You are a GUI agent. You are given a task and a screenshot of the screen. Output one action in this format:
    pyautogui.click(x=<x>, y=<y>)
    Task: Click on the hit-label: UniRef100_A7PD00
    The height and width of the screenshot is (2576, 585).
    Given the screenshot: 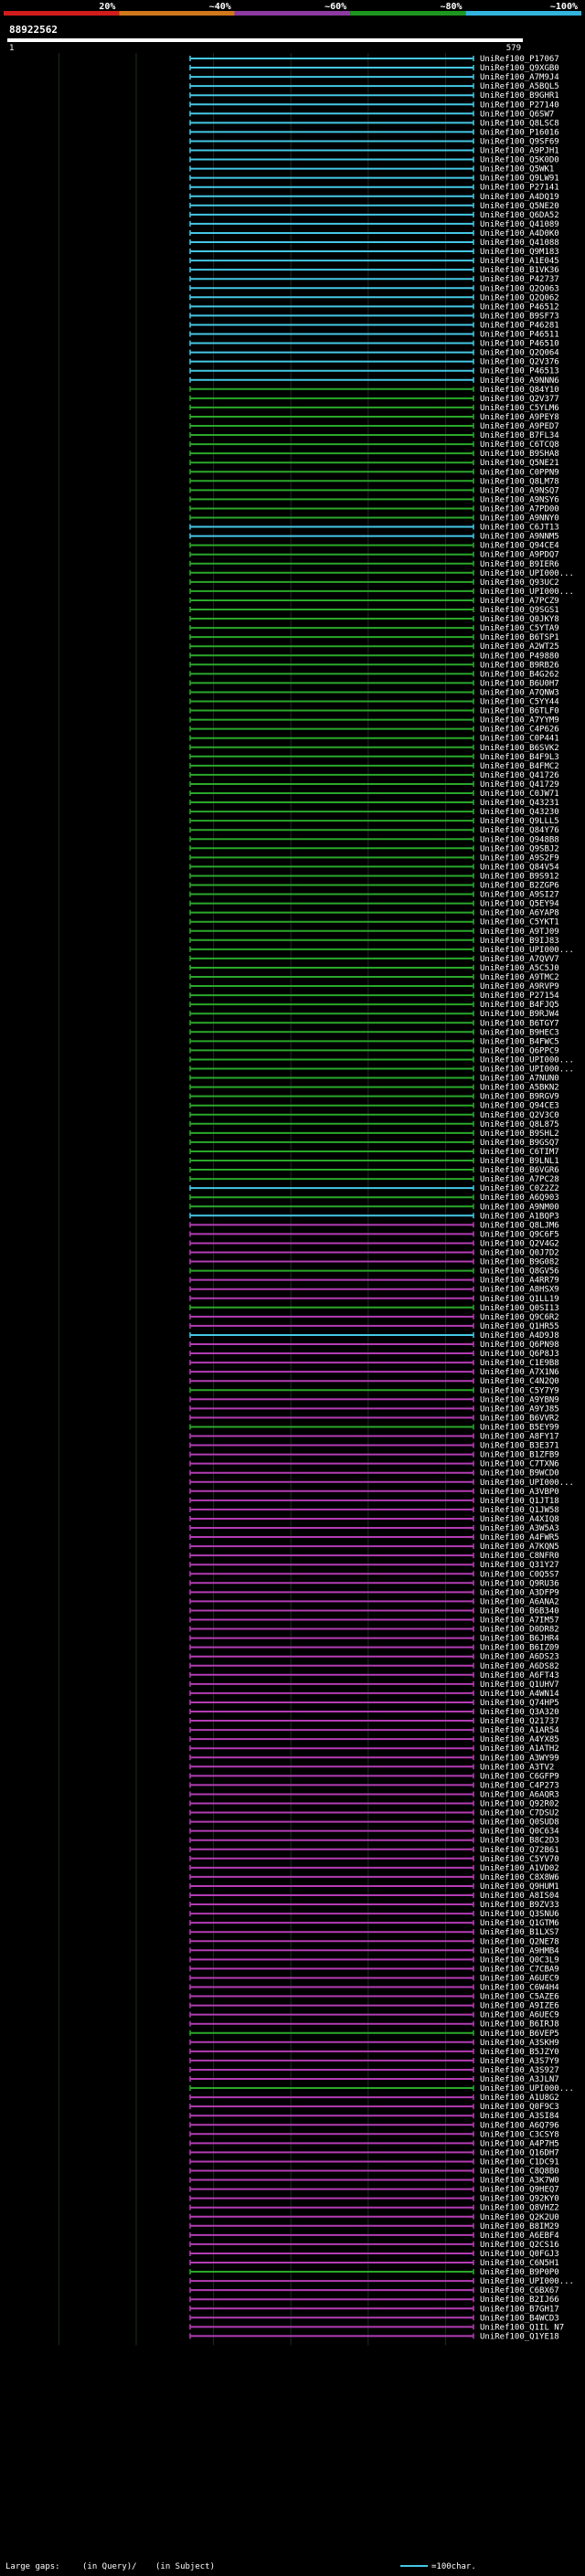 What is the action you would take?
    pyautogui.click(x=519, y=509)
    